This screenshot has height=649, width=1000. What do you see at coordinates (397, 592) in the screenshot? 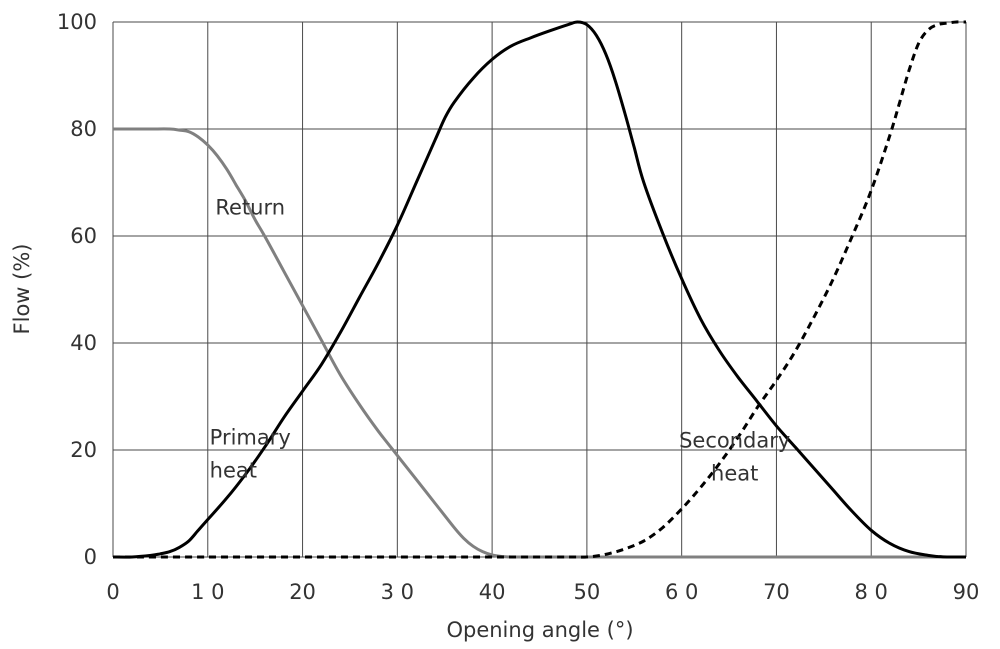
I see `x-tick-label: 3 0` at bounding box center [397, 592].